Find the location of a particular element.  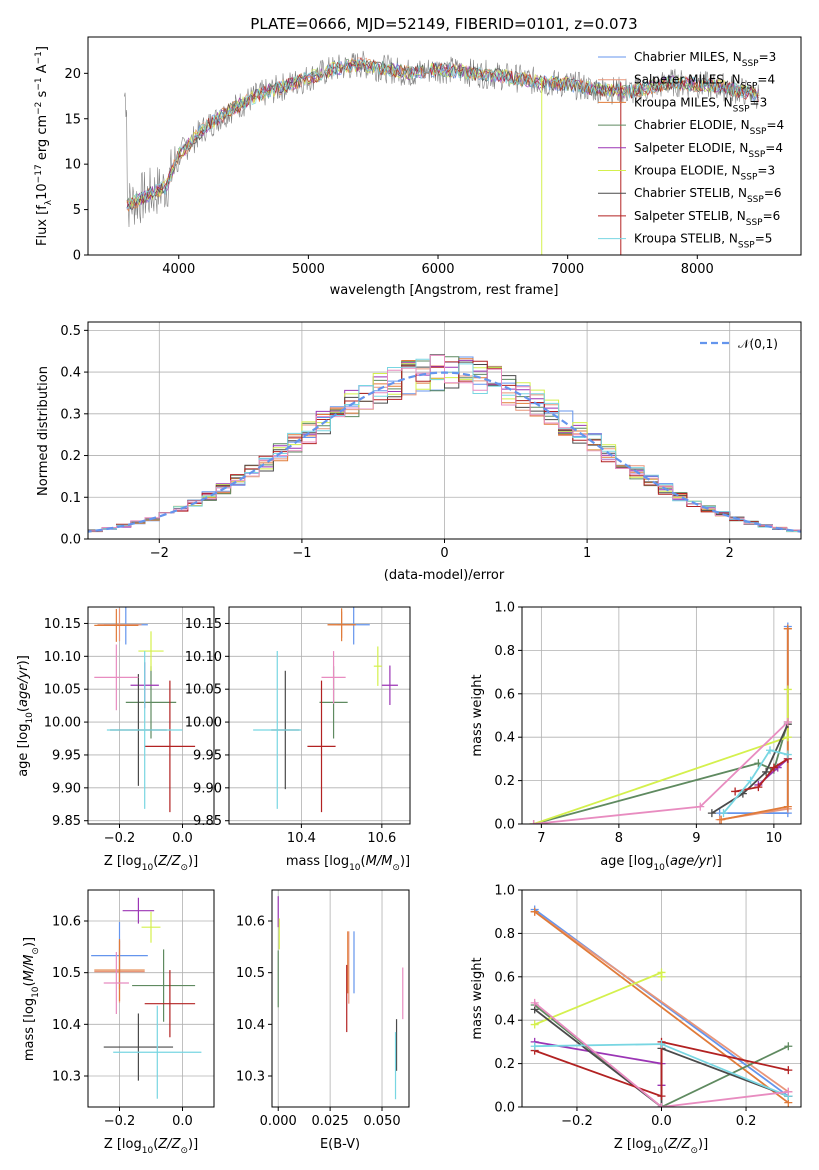

legend-label: Salpeter STELIB, NSSP=6 is located at coordinates (707, 218).